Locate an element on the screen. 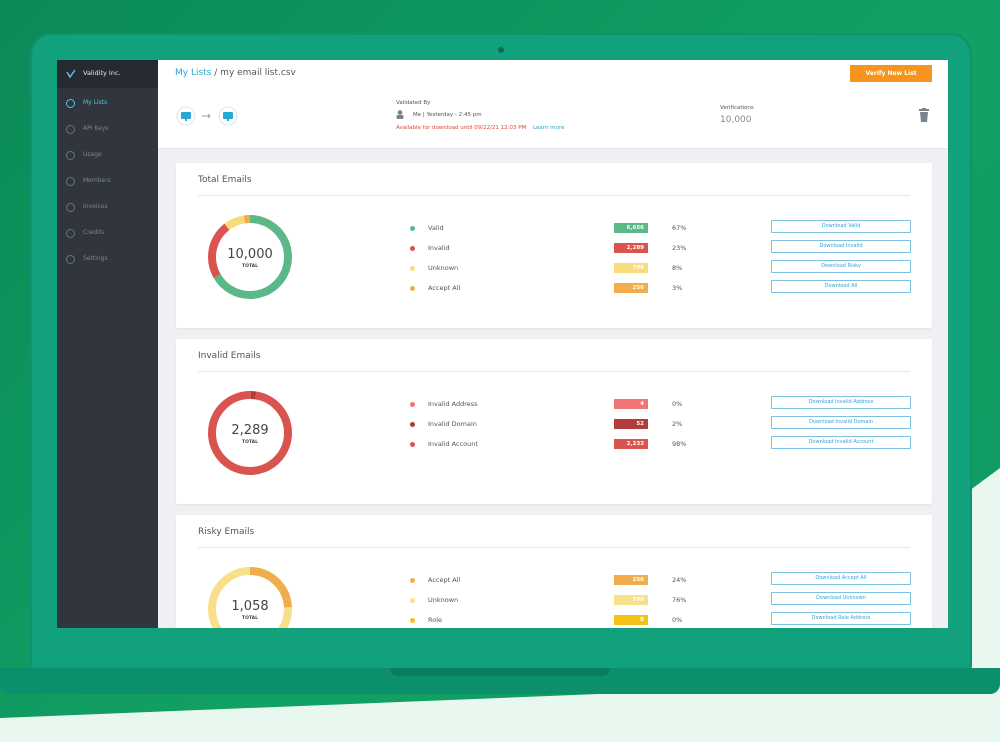 This screenshot has width=1000, height=742. learn-more-link: Learn more is located at coordinates (549, 128).